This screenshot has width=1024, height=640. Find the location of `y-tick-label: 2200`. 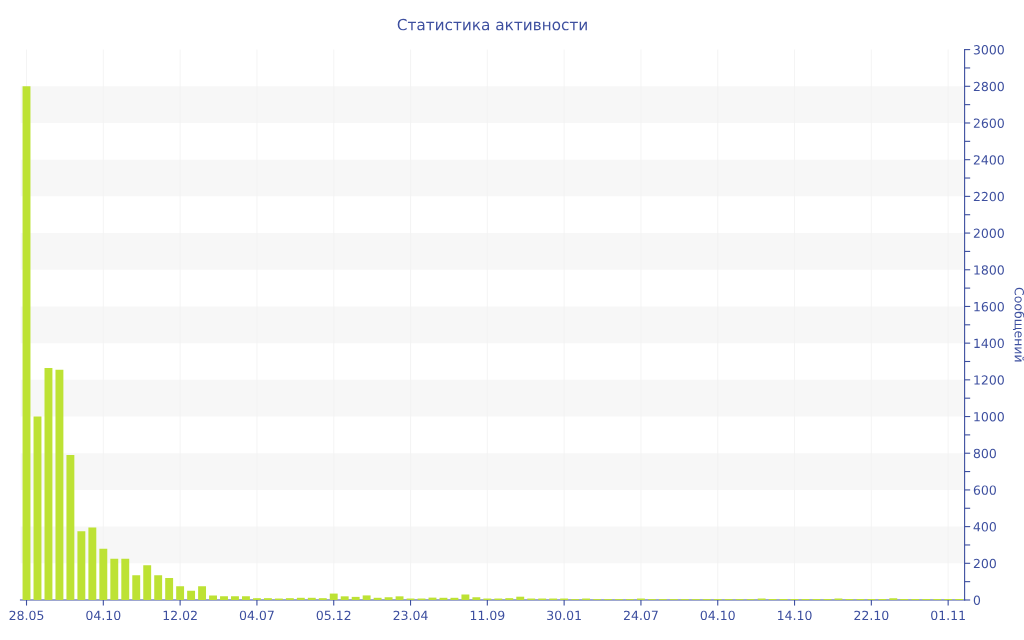

y-tick-label: 2200 is located at coordinates (988, 196).